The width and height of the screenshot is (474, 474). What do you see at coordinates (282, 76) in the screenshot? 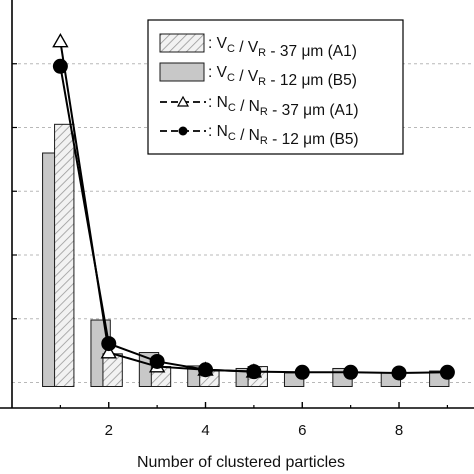
I see `legend-label: : VC / VR - 12 μm (B5)` at bounding box center [282, 76].